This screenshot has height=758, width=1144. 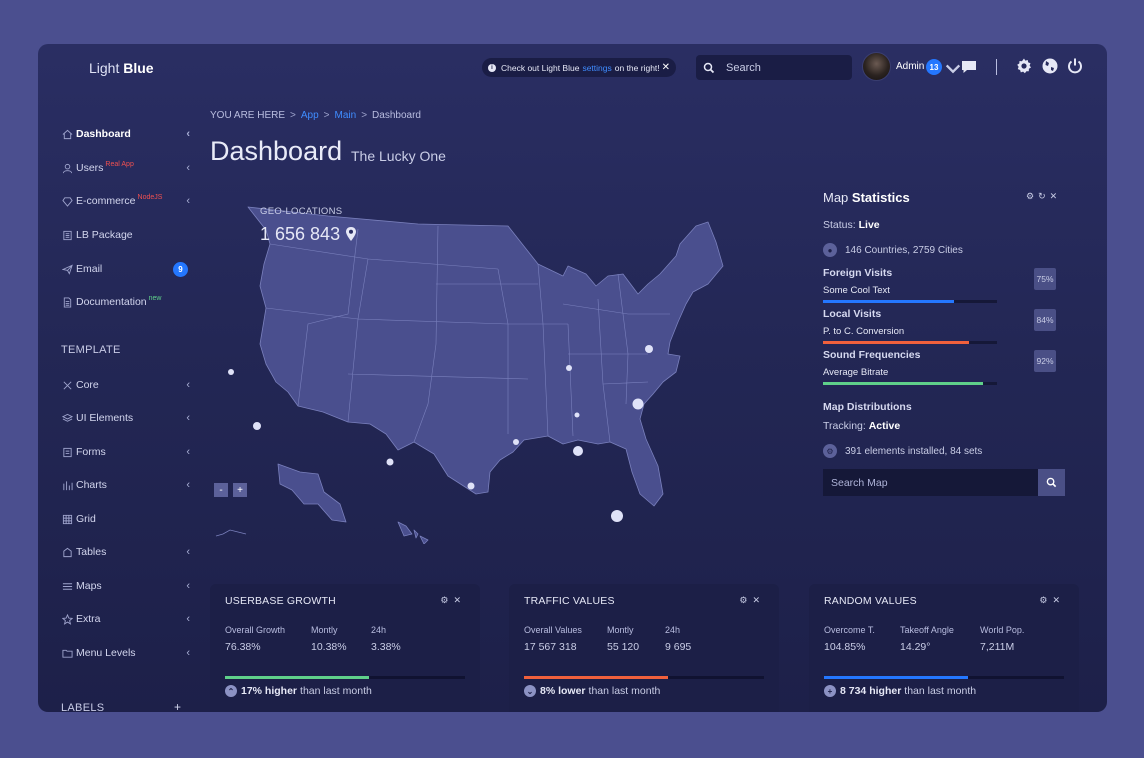 What do you see at coordinates (83, 707) in the screenshot?
I see `labels-heading: LABELS` at bounding box center [83, 707].